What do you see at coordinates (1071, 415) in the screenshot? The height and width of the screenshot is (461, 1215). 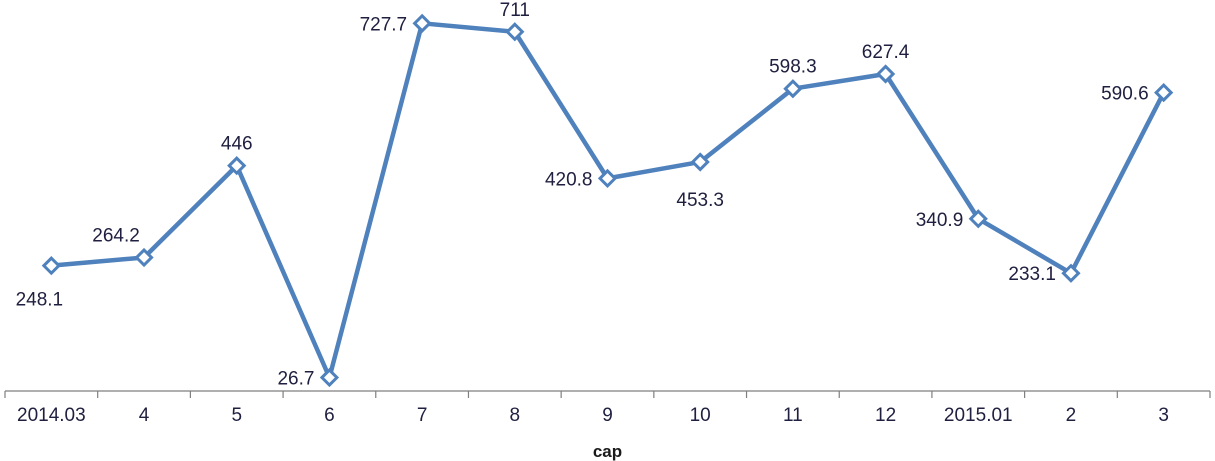 I see `x-tick-label: 2` at bounding box center [1071, 415].